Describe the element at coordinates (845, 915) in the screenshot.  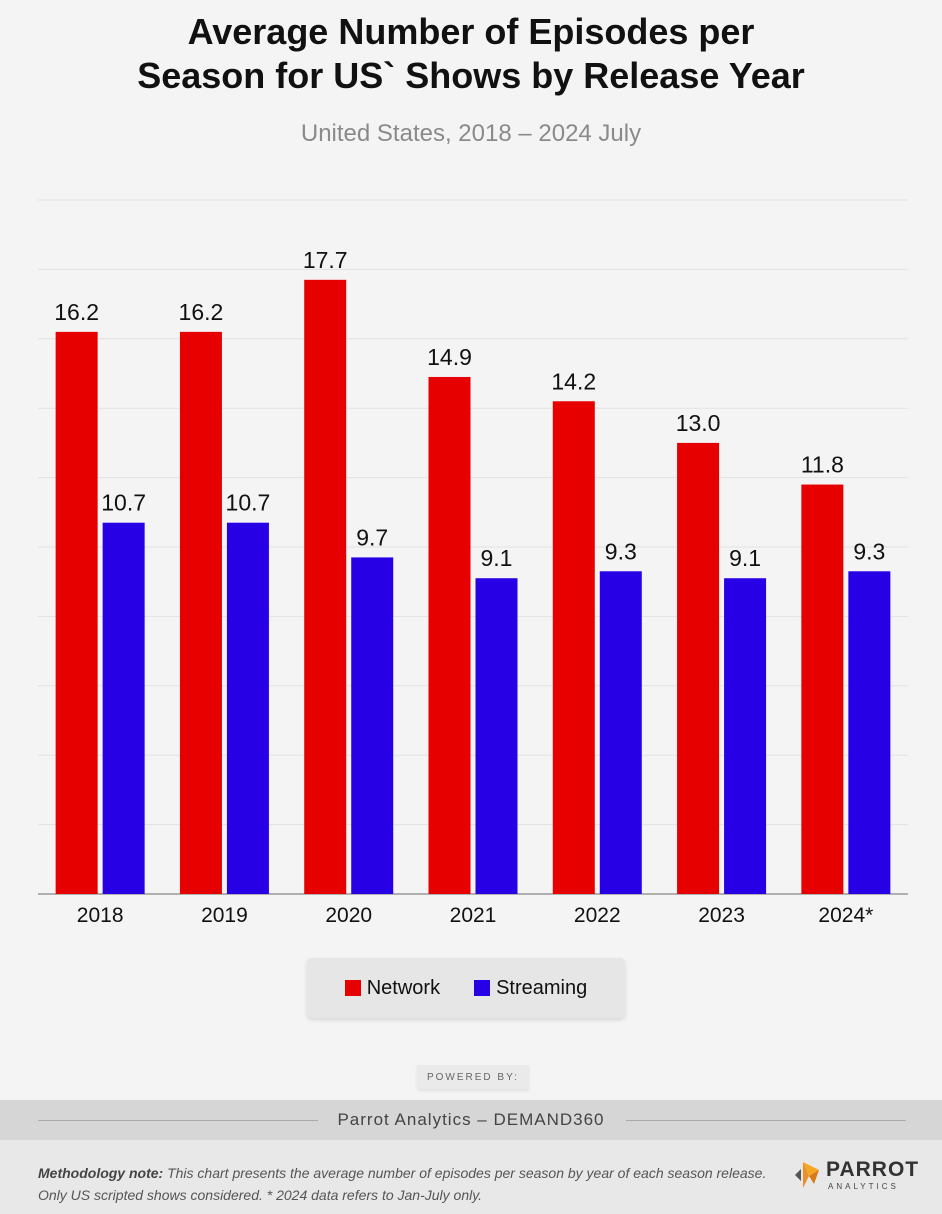
I see `x-tick-label: 2024*` at that location.